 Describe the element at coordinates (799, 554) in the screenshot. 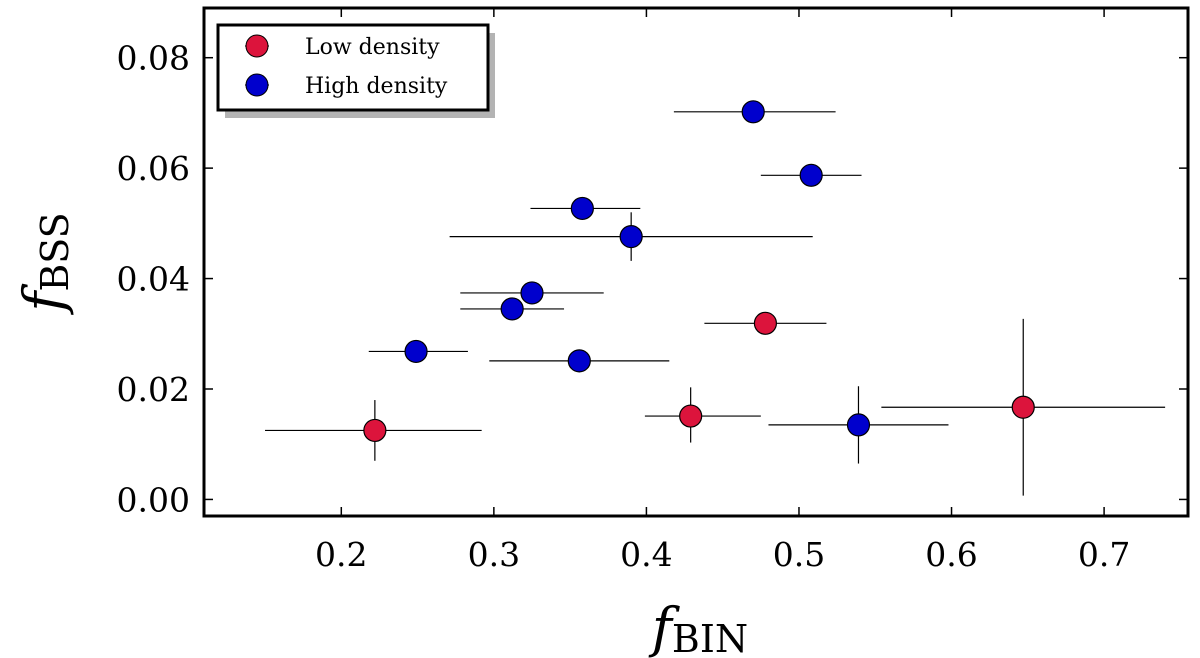

I see `x-tick-label: 0.5` at that location.